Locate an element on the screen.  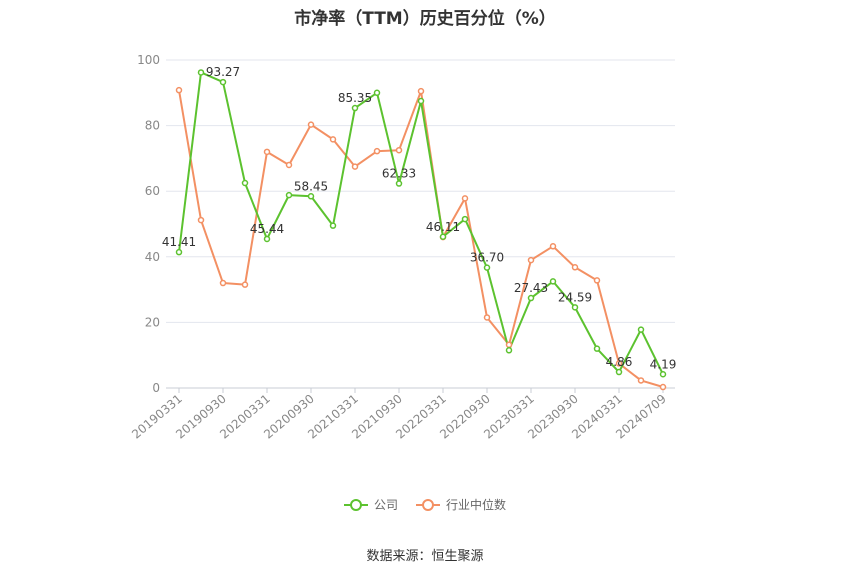
legend-label: 行业中位数 is located at coordinates (476, 505).